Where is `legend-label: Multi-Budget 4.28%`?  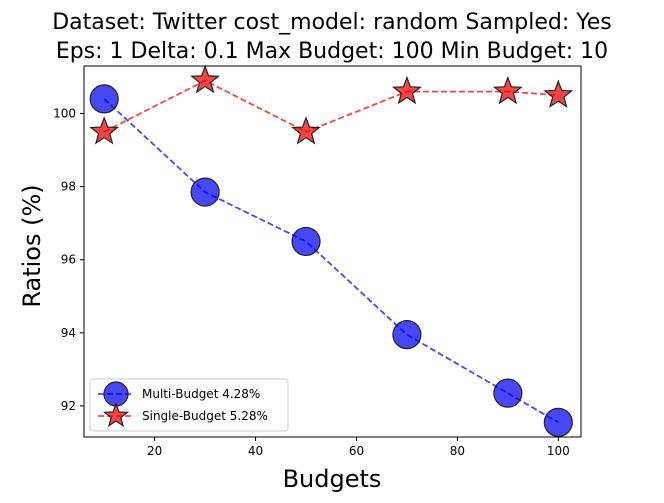
legend-label: Multi-Budget 4.28% is located at coordinates (201, 394).